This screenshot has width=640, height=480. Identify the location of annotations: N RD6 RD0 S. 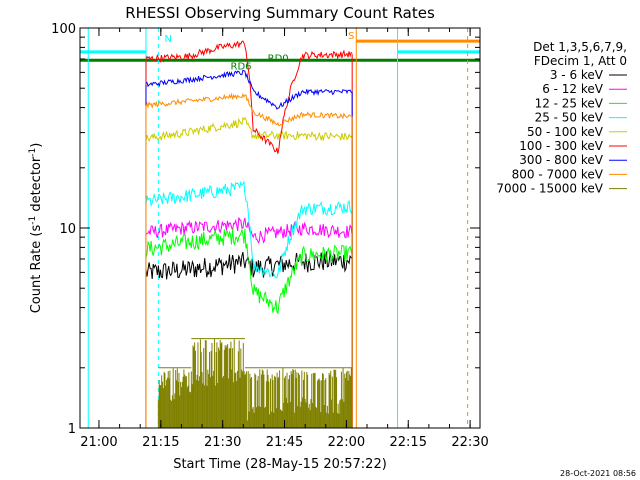
(260, 51).